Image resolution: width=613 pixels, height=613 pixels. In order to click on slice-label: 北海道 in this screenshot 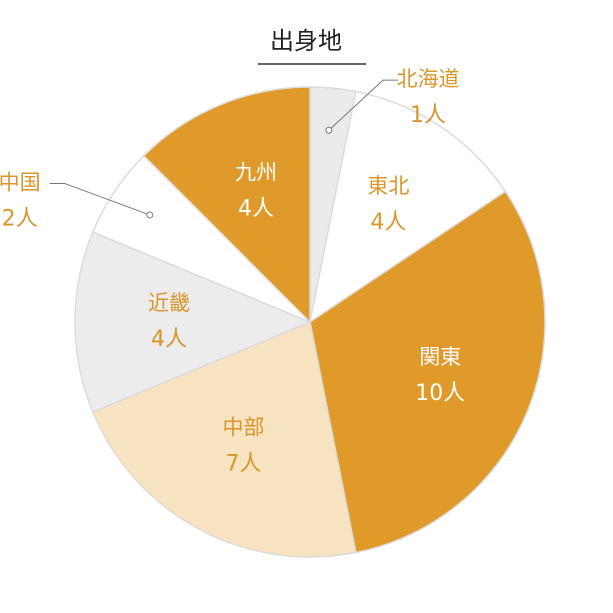, I will do `click(428, 79)`.